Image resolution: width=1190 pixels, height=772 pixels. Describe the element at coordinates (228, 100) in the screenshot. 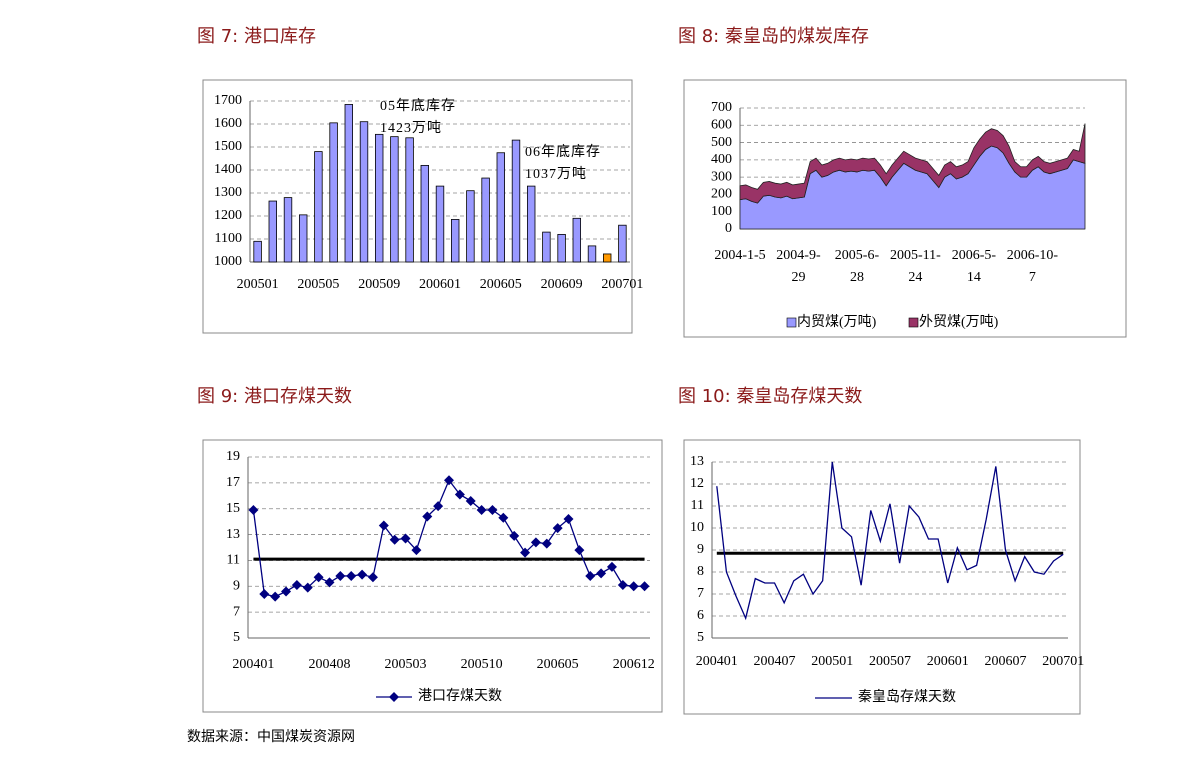

I see `y-tick-label: 1700` at that location.